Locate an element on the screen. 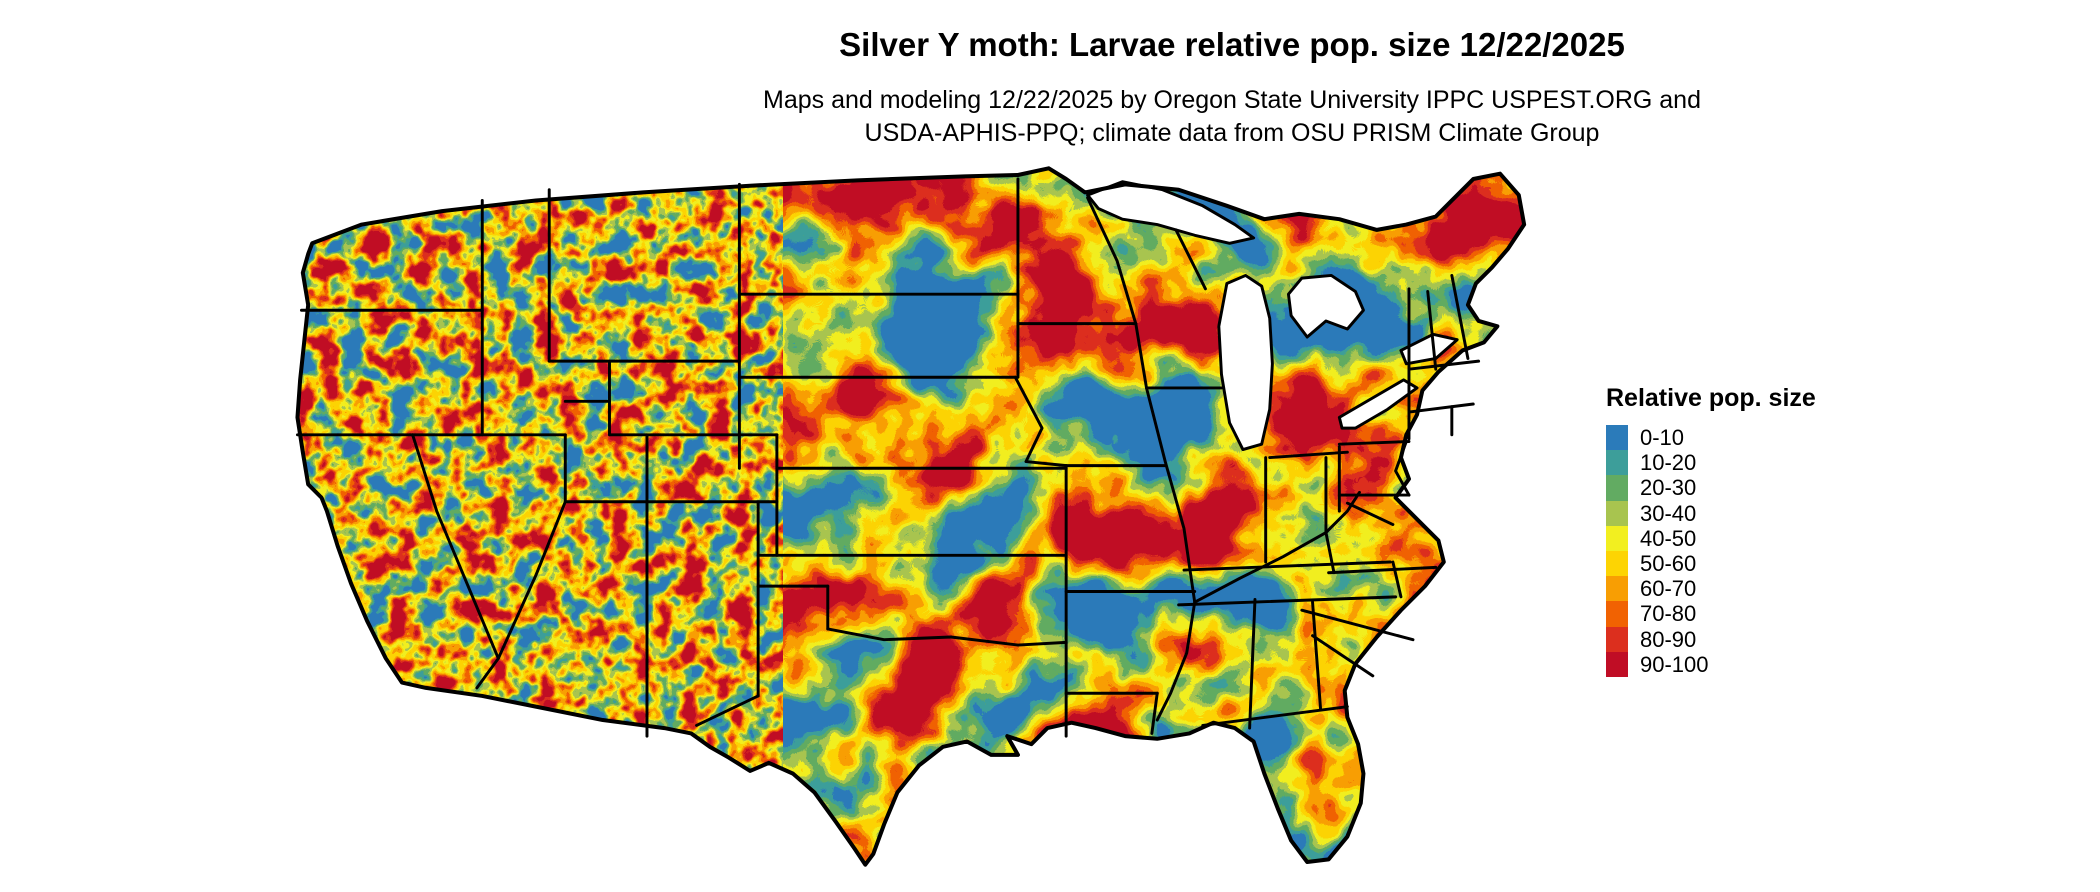 The width and height of the screenshot is (2100, 892). legend-label: 70-80 is located at coordinates (1668, 614).